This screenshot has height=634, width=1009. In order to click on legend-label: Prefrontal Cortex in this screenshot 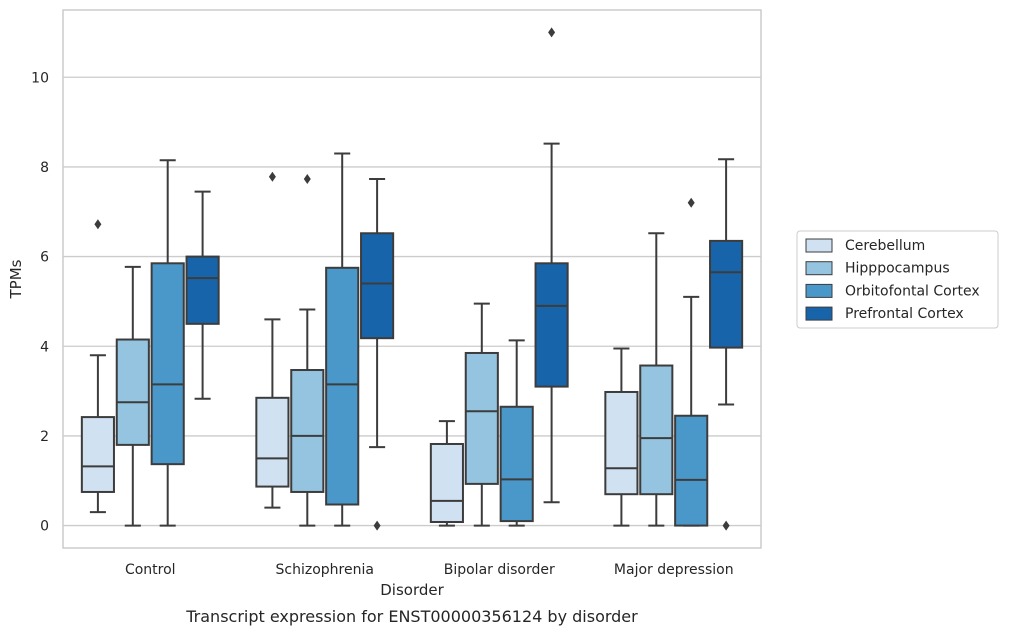, I will do `click(904, 314)`.